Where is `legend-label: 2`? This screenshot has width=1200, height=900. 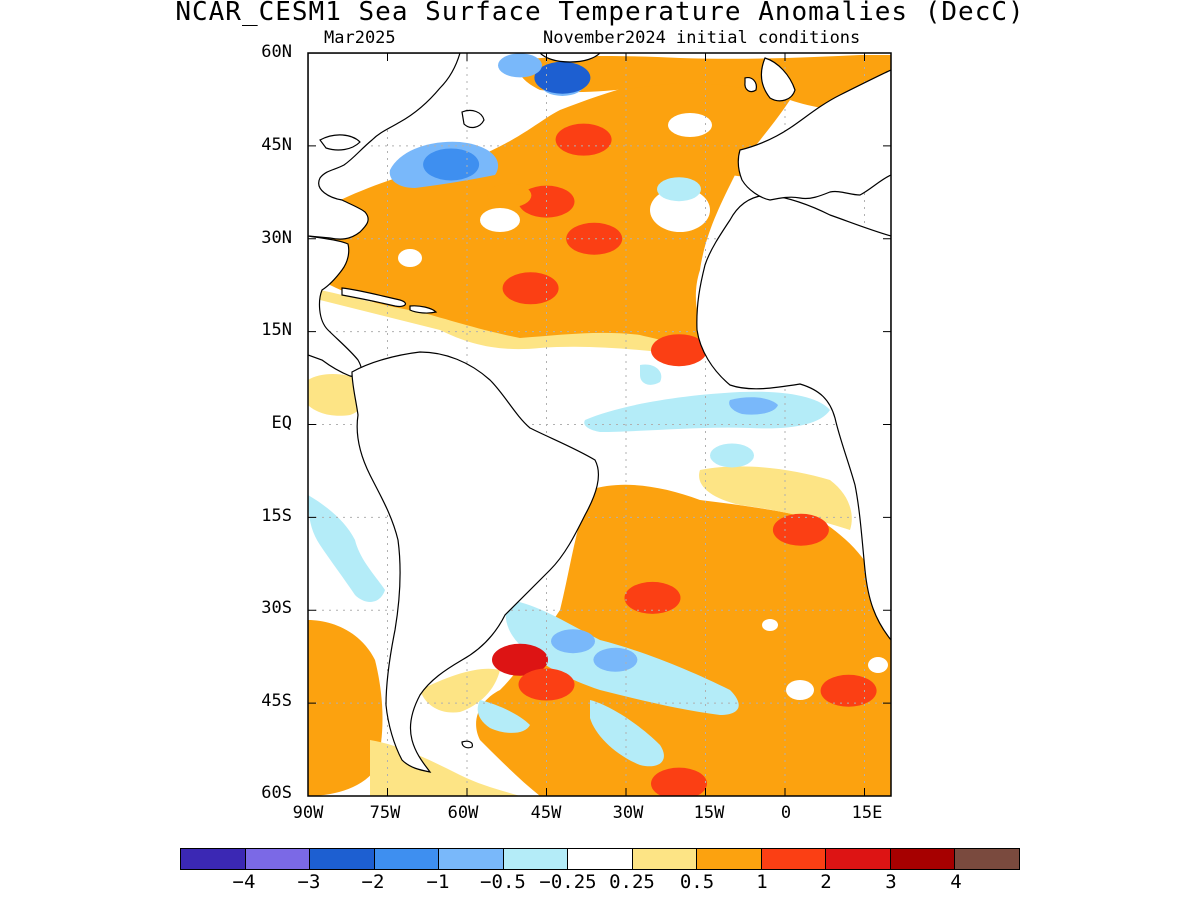 legend-label: 2 is located at coordinates (826, 882).